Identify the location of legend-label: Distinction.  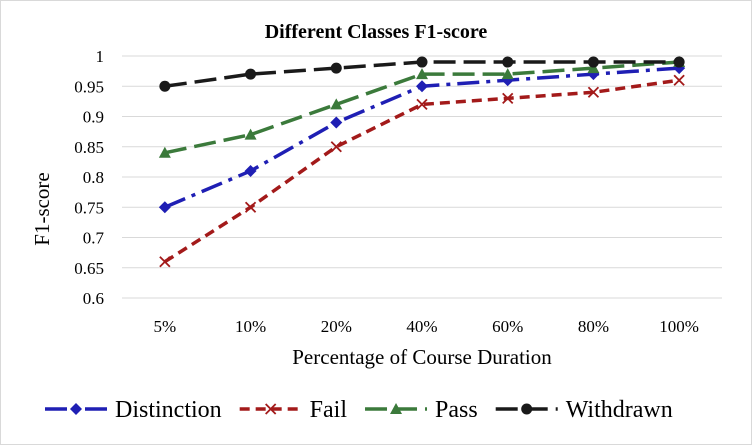
(168, 410).